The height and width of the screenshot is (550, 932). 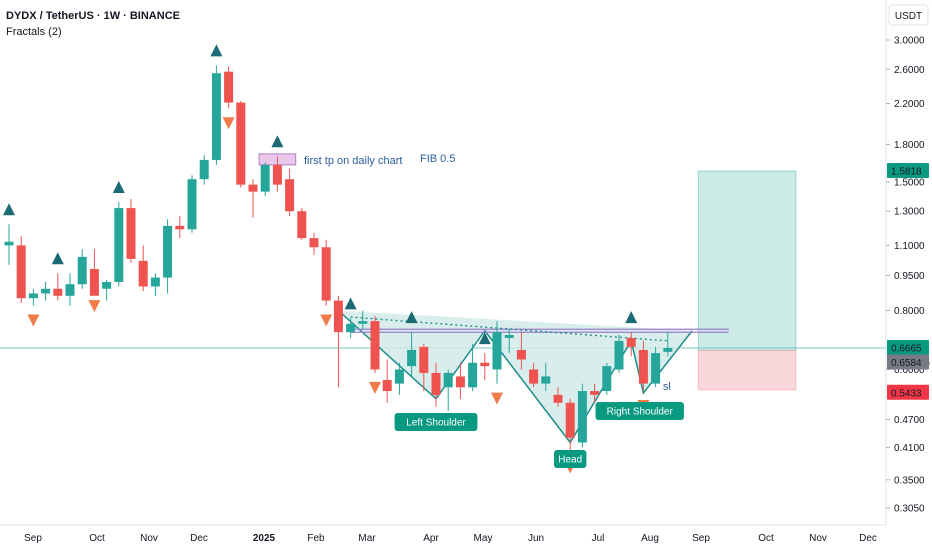 What do you see at coordinates (650, 538) in the screenshot?
I see `time-tick-label: Aug` at bounding box center [650, 538].